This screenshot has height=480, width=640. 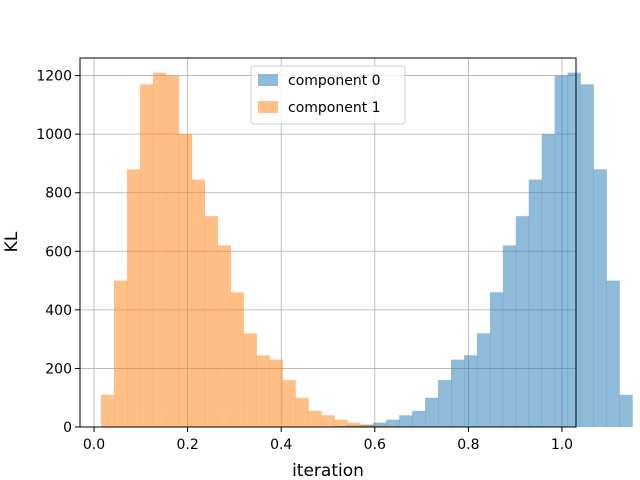 I want to click on legend-box, so click(x=328, y=95).